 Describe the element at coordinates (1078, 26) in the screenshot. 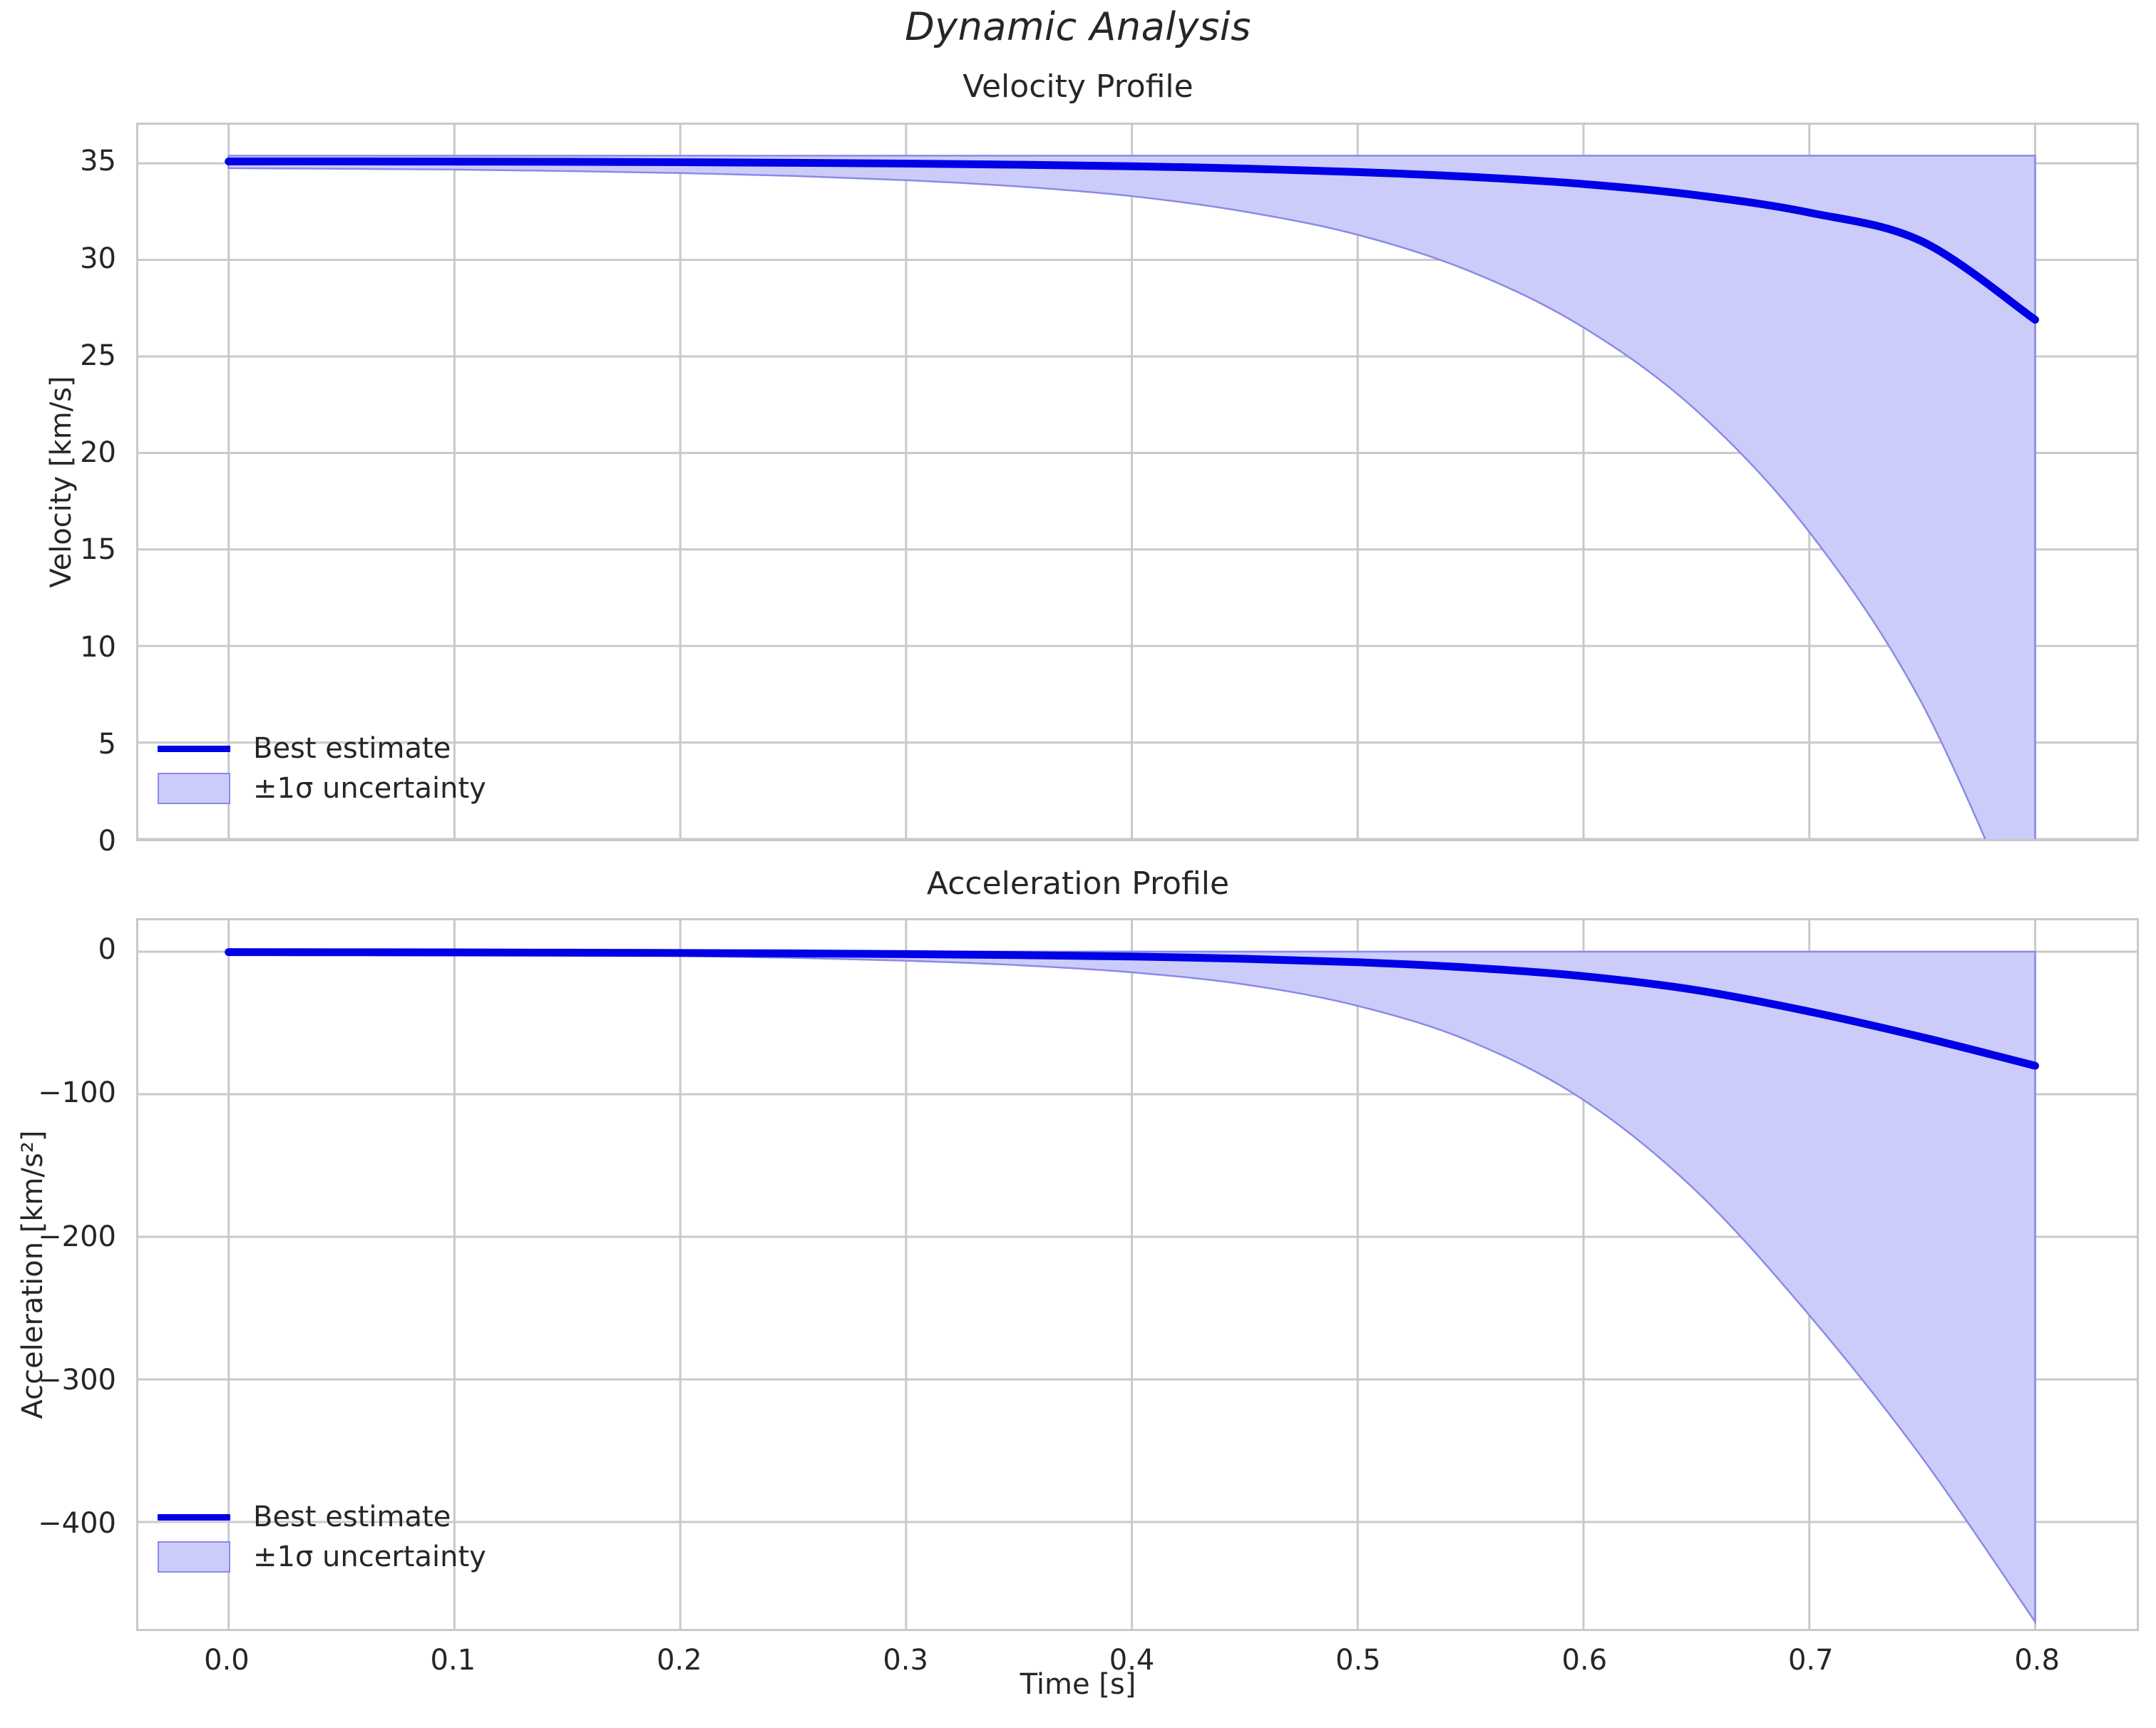

I see `figure-suptitle: Dynamic Analysis` at that location.